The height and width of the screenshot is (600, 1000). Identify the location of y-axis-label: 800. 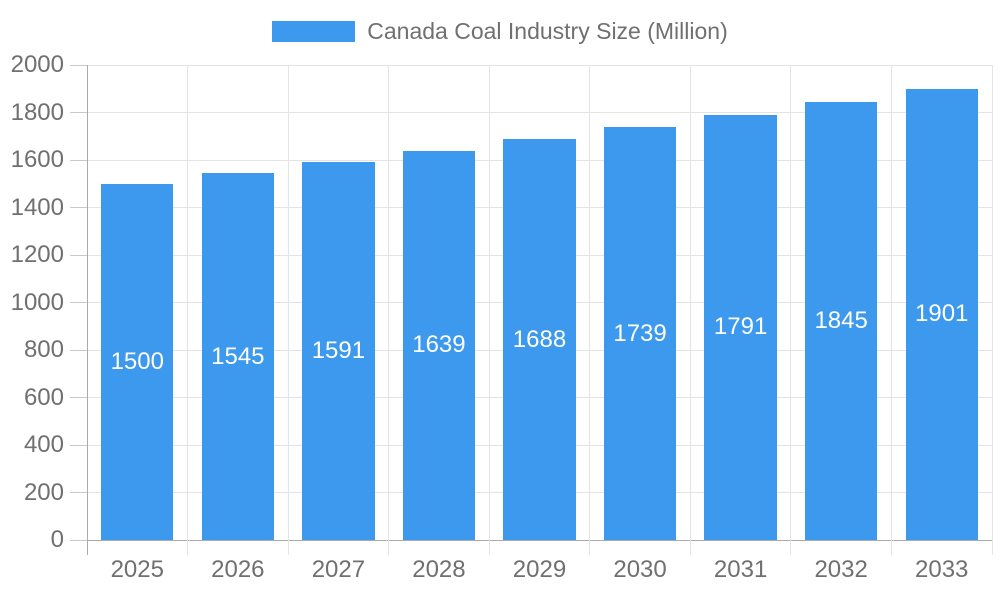
(43, 349).